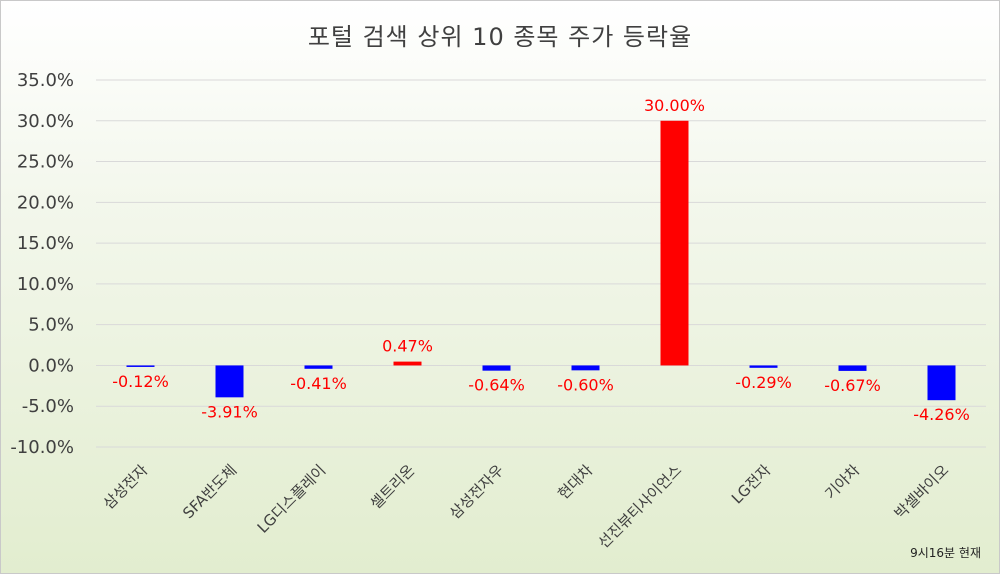  Describe the element at coordinates (496, 385) in the screenshot. I see `data-label: -0.64%` at that location.